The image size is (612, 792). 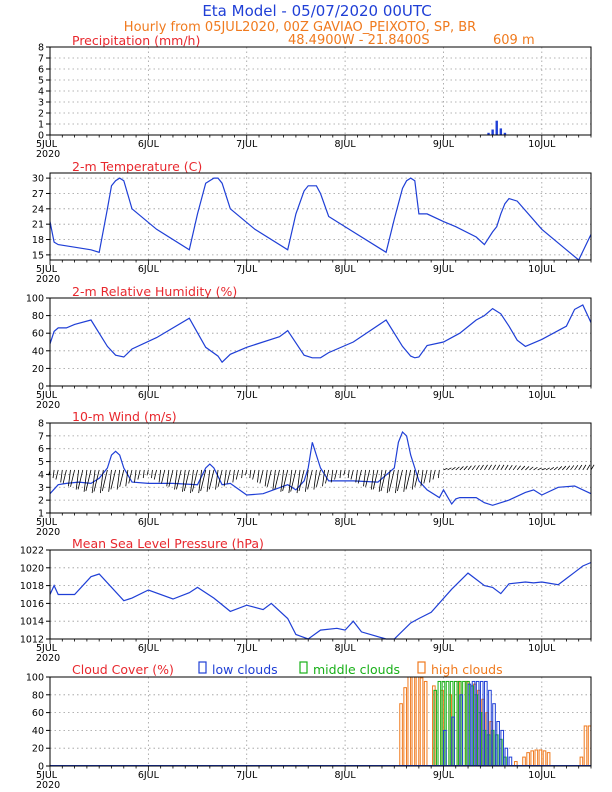 I want to click on precip-ytick-label: 3, so click(x=41, y=103).